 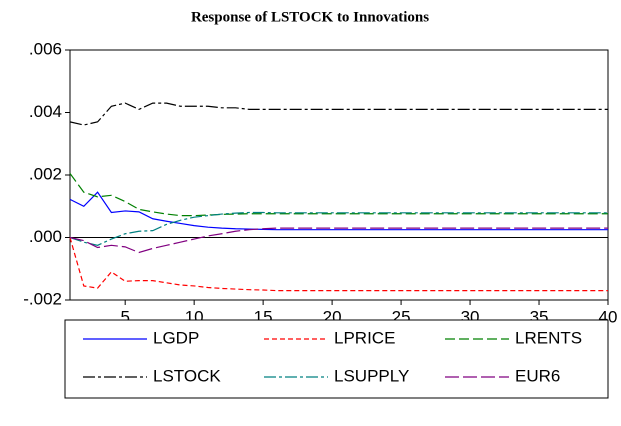 What do you see at coordinates (42, 298) in the screenshot?
I see `y-tick-label: -.002` at bounding box center [42, 298].